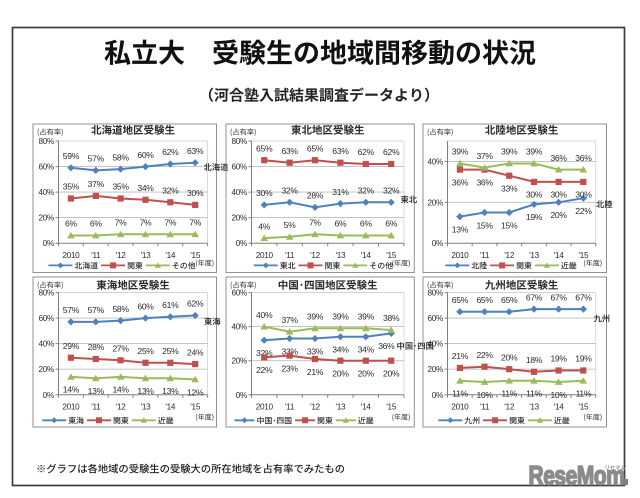  I want to click on svg-text: 59%, so click(71, 156).